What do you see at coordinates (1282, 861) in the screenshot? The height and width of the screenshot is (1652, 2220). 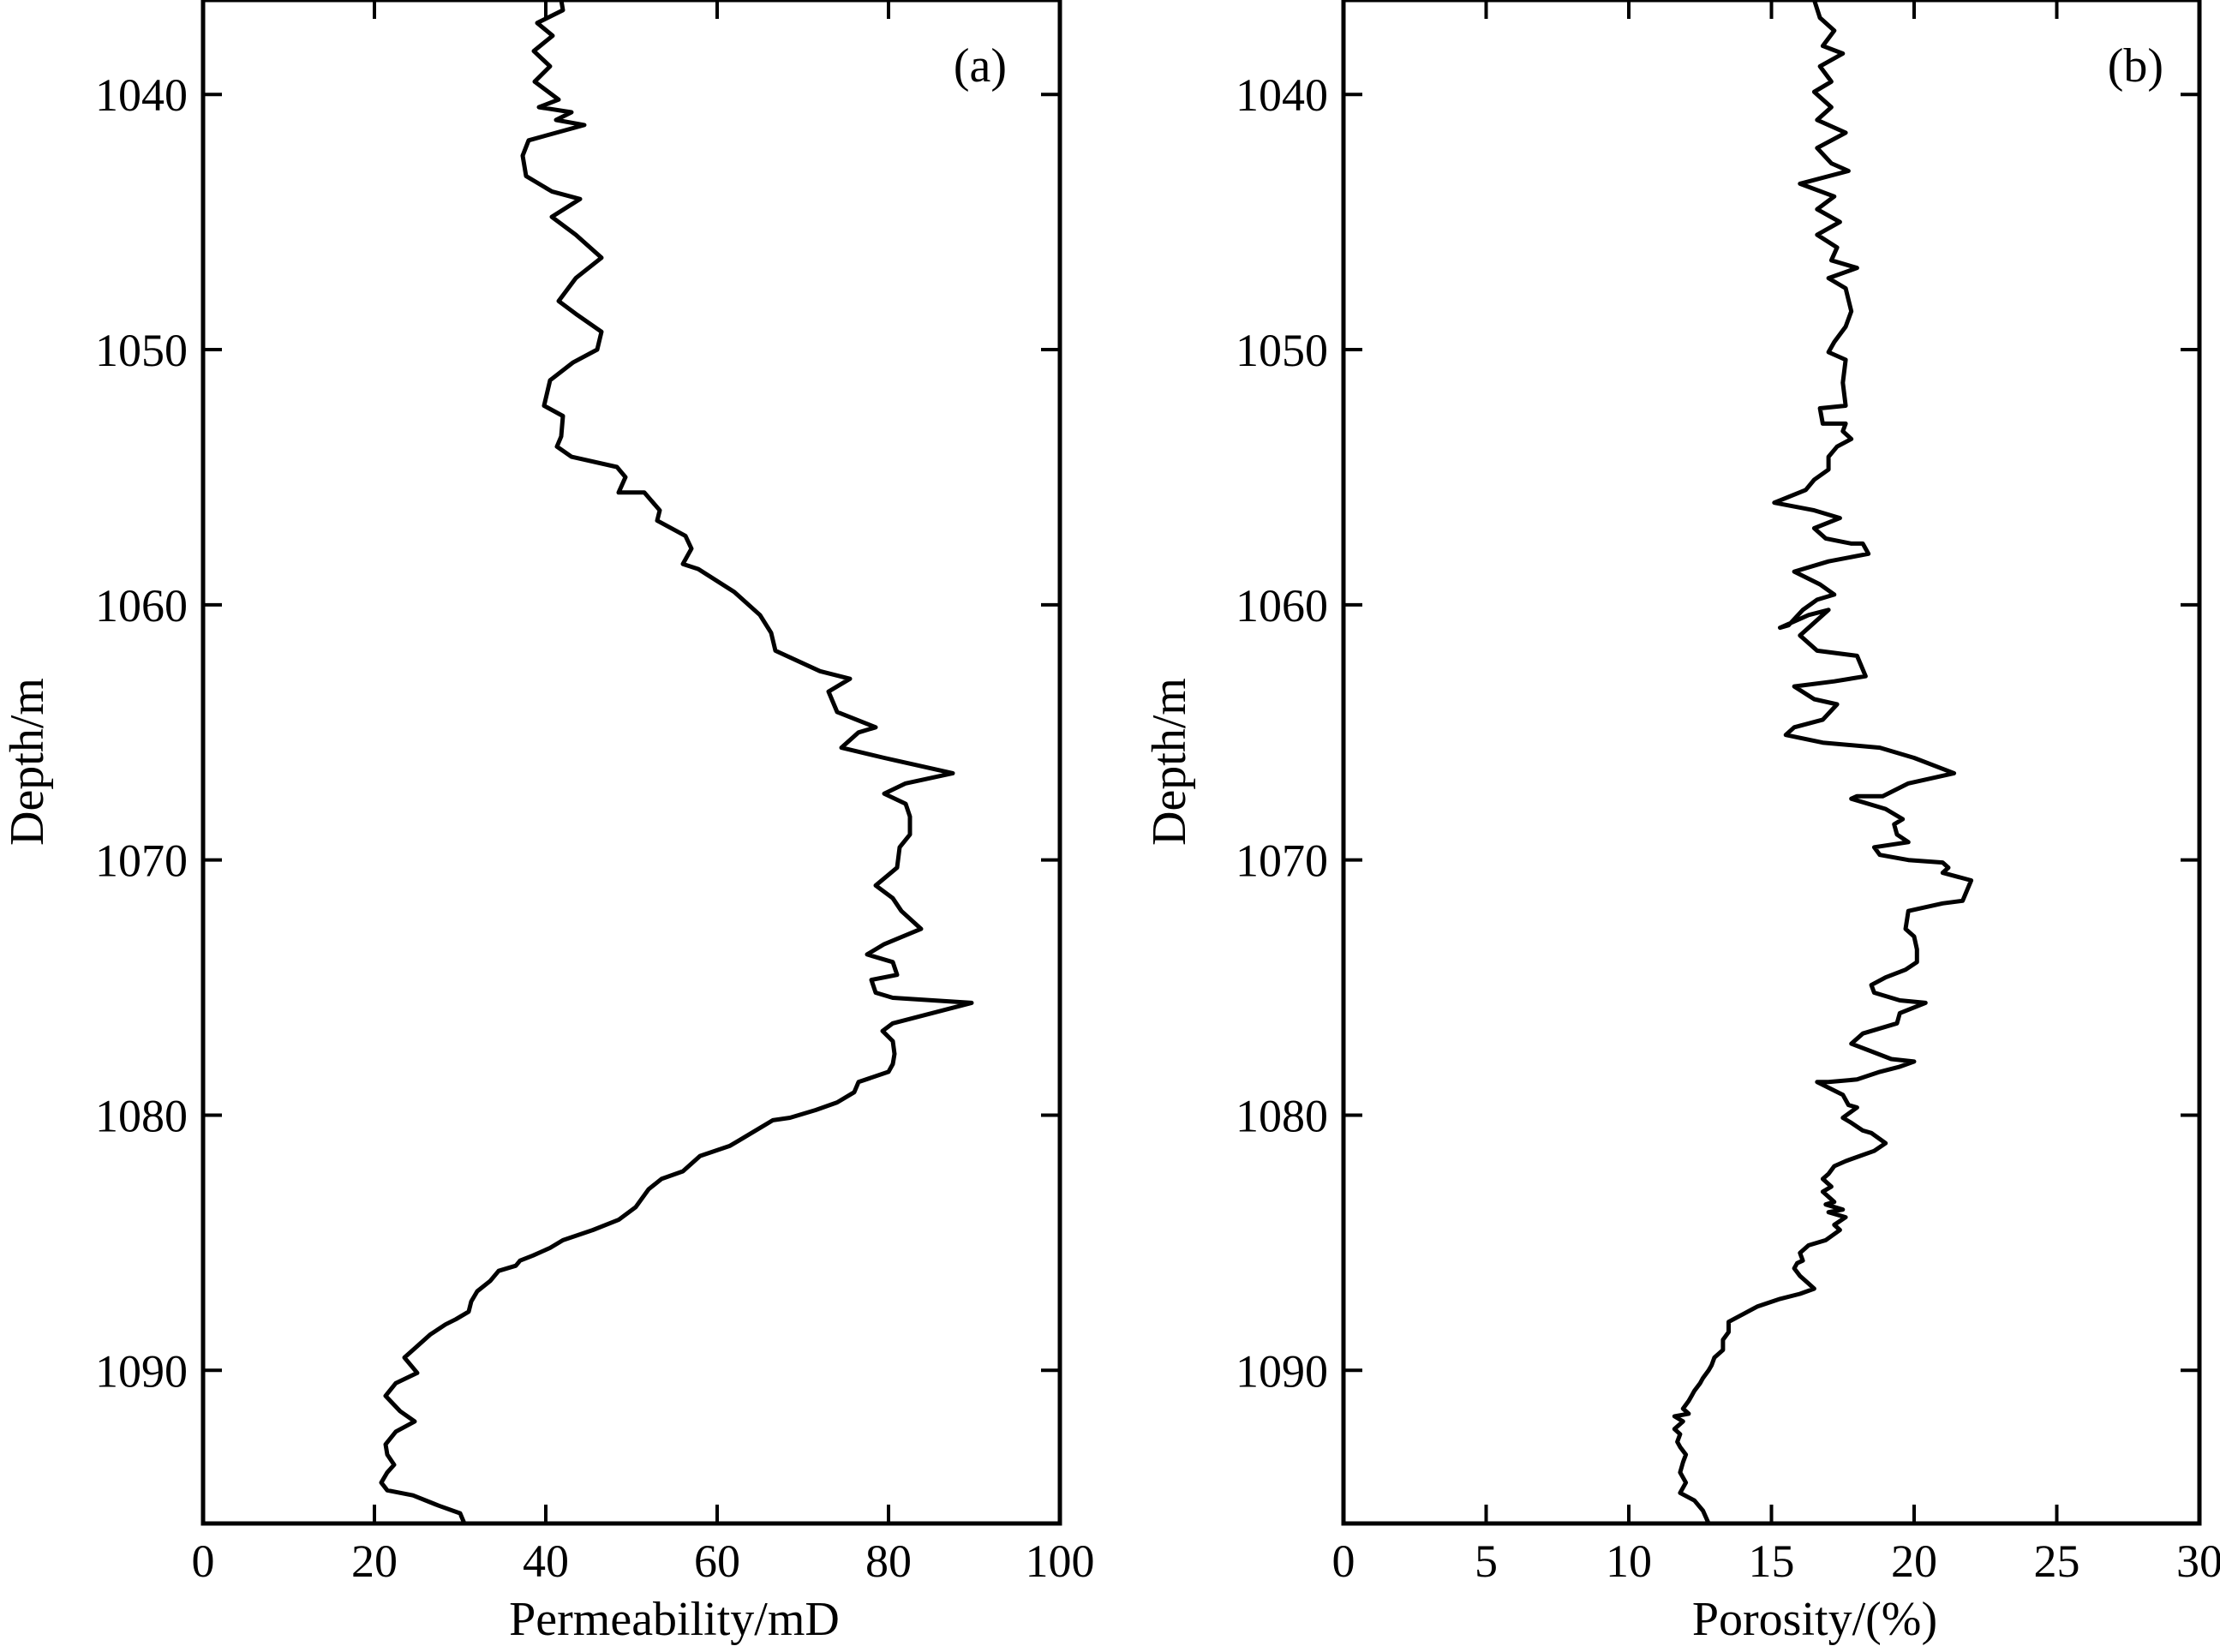 I see `y-tick-label-b-3: 1070` at bounding box center [1282, 861].